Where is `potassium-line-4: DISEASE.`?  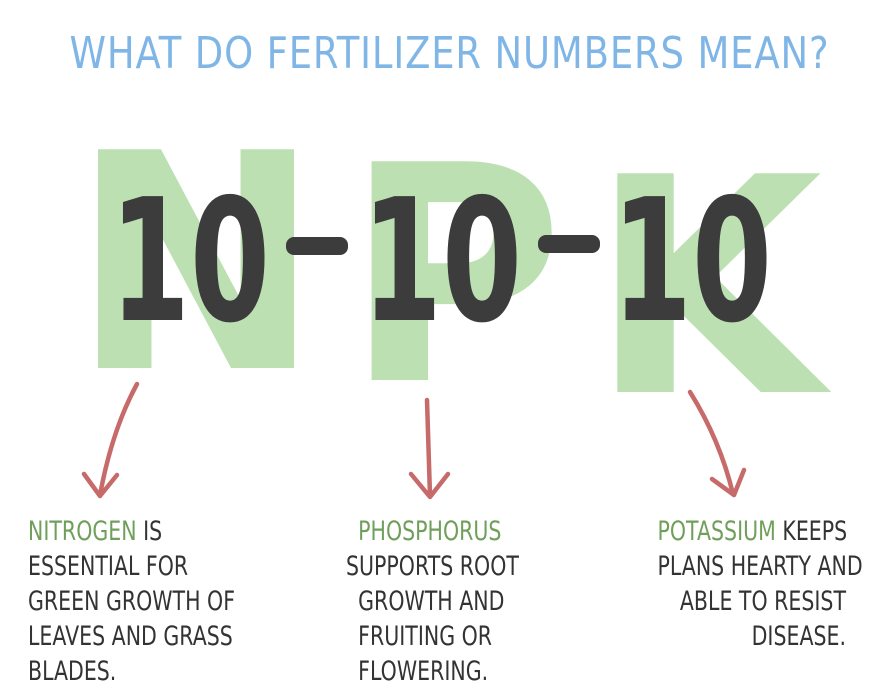
potassium-line-4: DISEASE. is located at coordinates (798, 636).